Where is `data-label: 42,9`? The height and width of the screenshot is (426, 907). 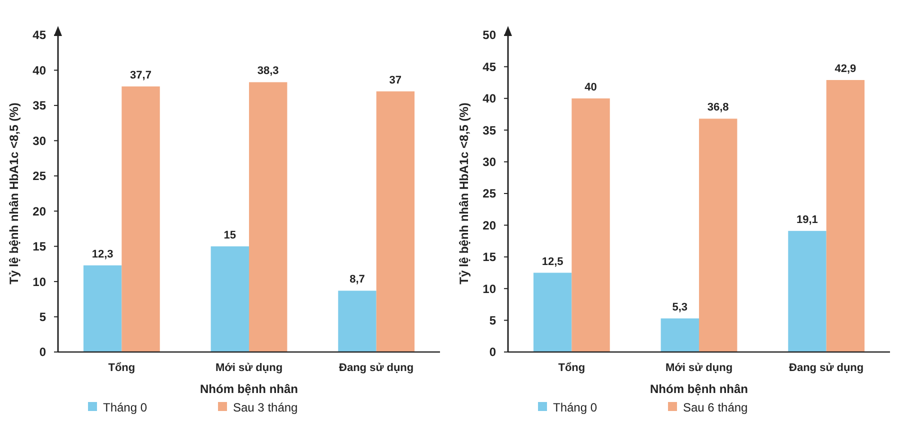 data-label: 42,9 is located at coordinates (845, 69).